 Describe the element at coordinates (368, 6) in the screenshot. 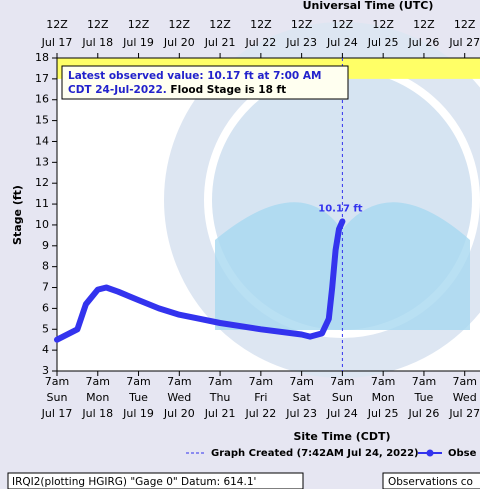

I see `top-axis-title: Universal Time (UTC)` at that location.